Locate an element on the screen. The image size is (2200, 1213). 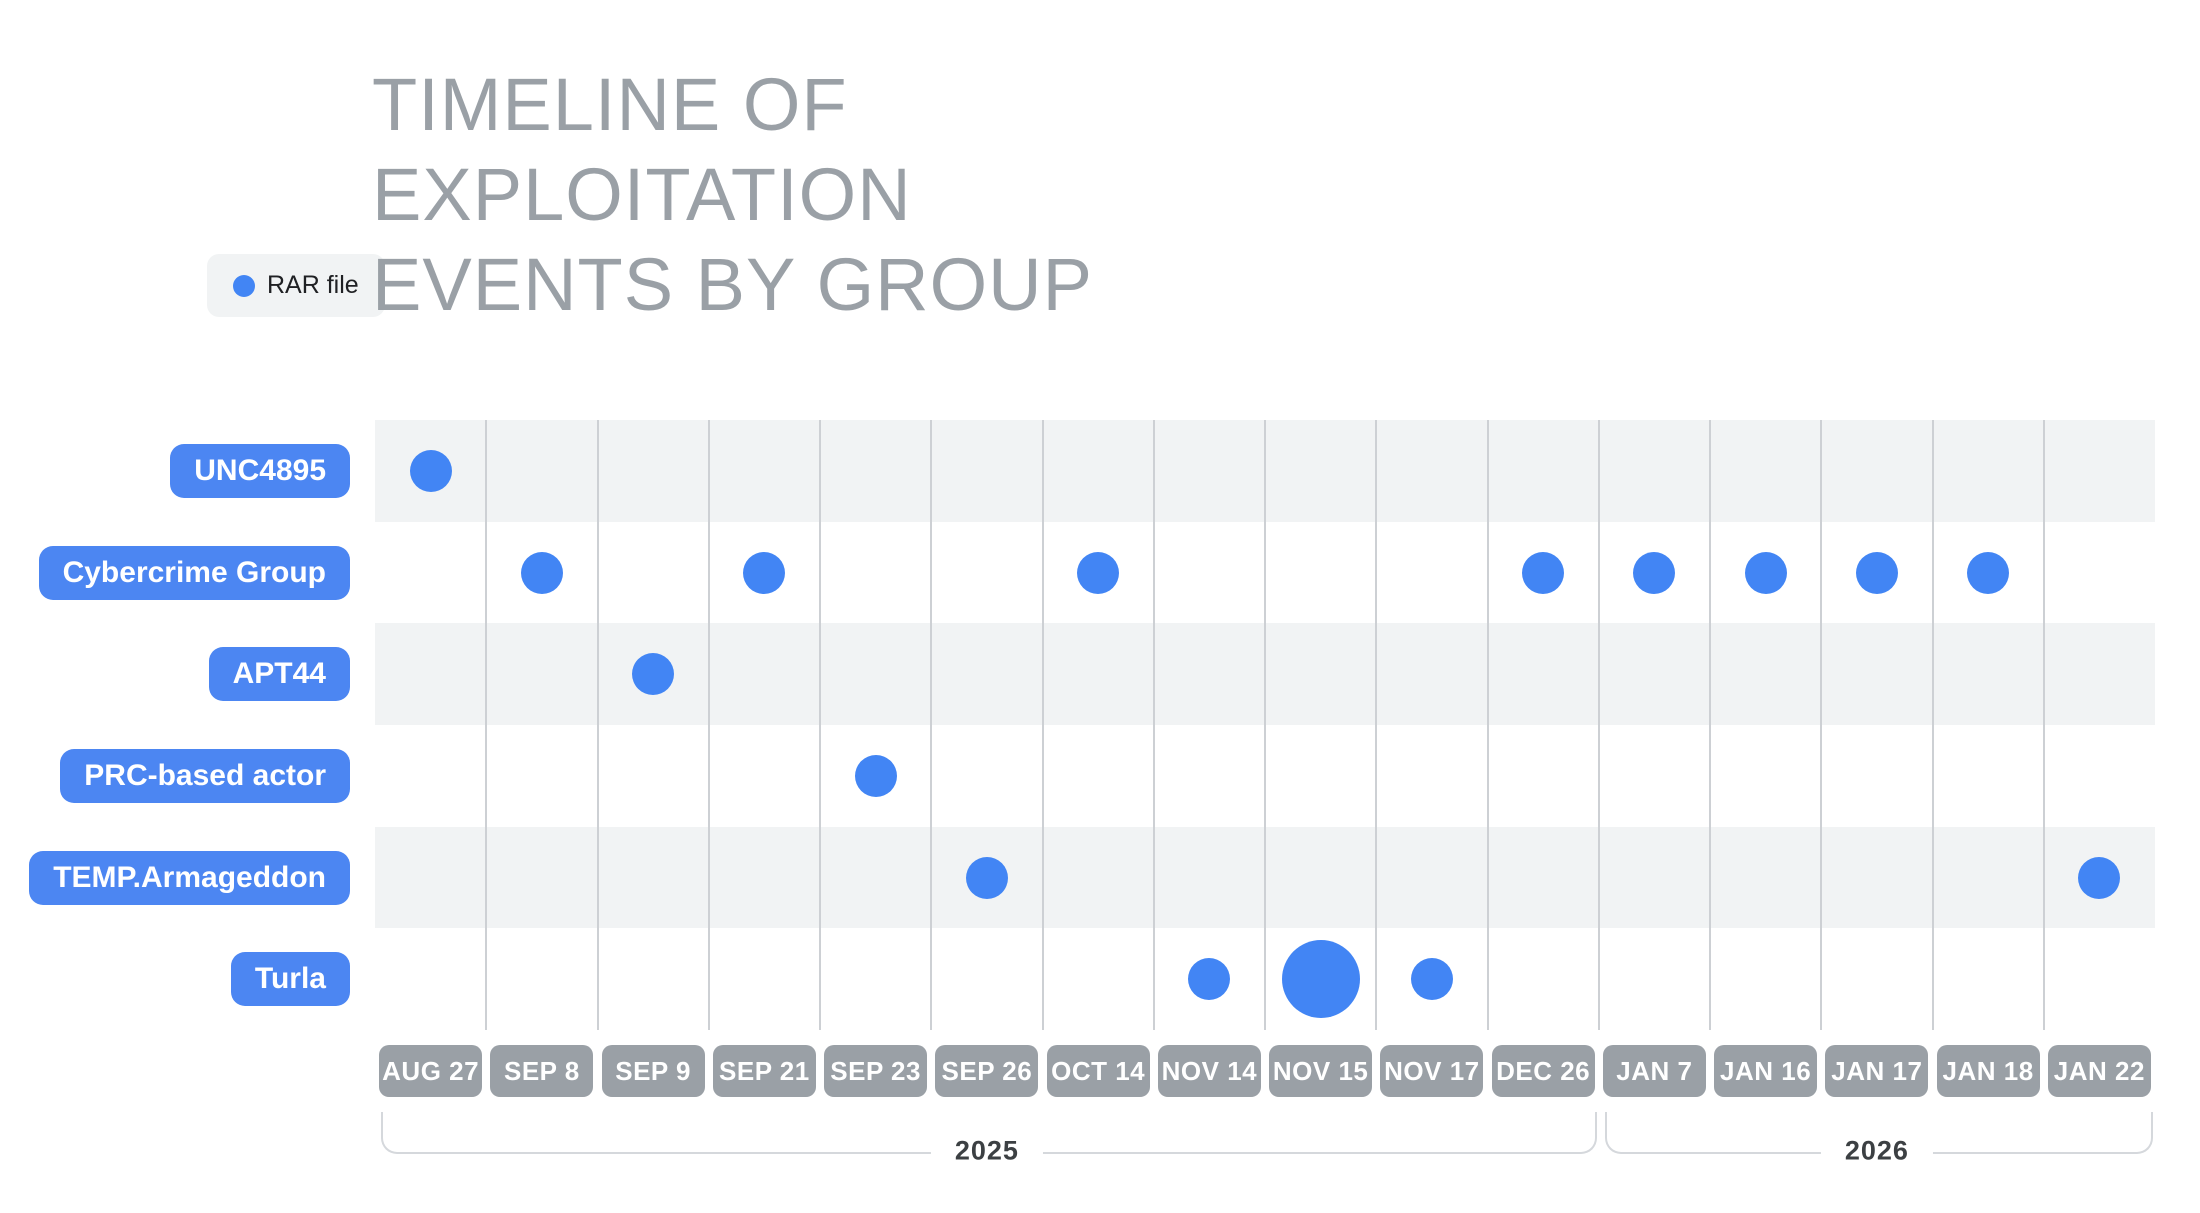
legend: RAR file is located at coordinates (296, 285).